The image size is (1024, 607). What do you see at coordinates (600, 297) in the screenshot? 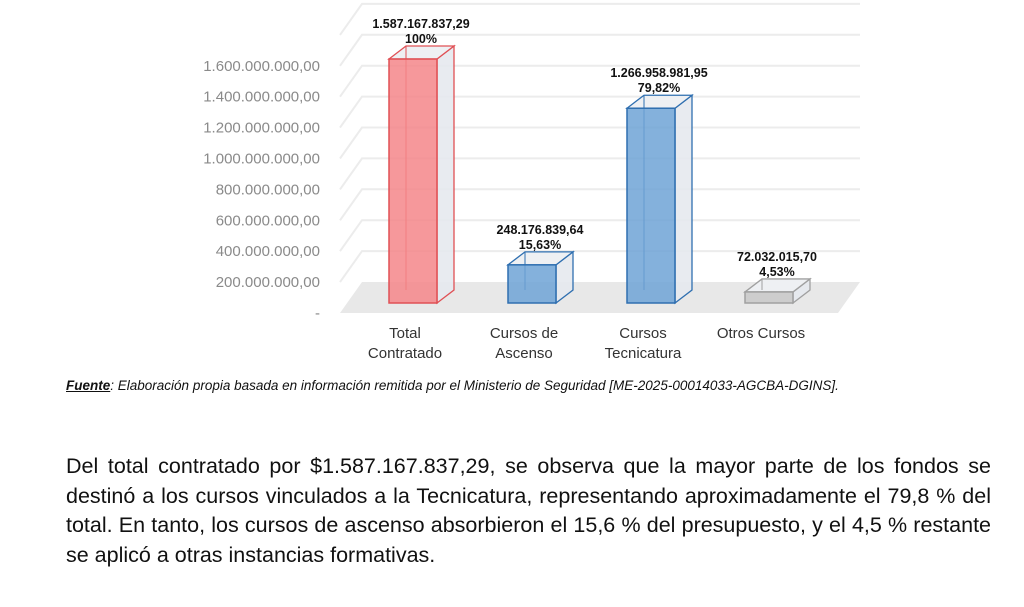
I see `chart-floor` at bounding box center [600, 297].